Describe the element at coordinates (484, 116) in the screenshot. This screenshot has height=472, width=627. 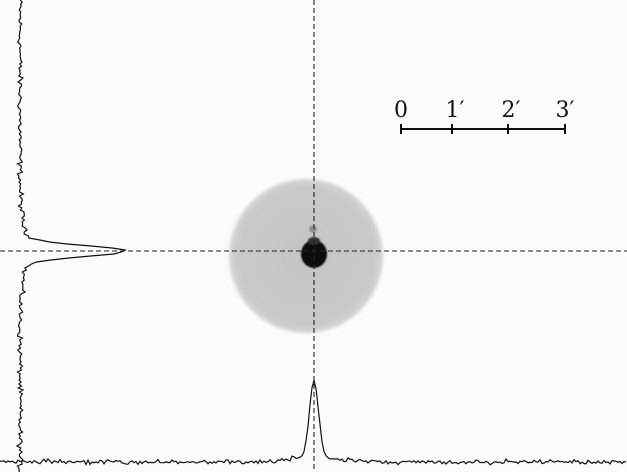
I see `angular-scale-bar: 0 1′ 2′ 3′` at that location.